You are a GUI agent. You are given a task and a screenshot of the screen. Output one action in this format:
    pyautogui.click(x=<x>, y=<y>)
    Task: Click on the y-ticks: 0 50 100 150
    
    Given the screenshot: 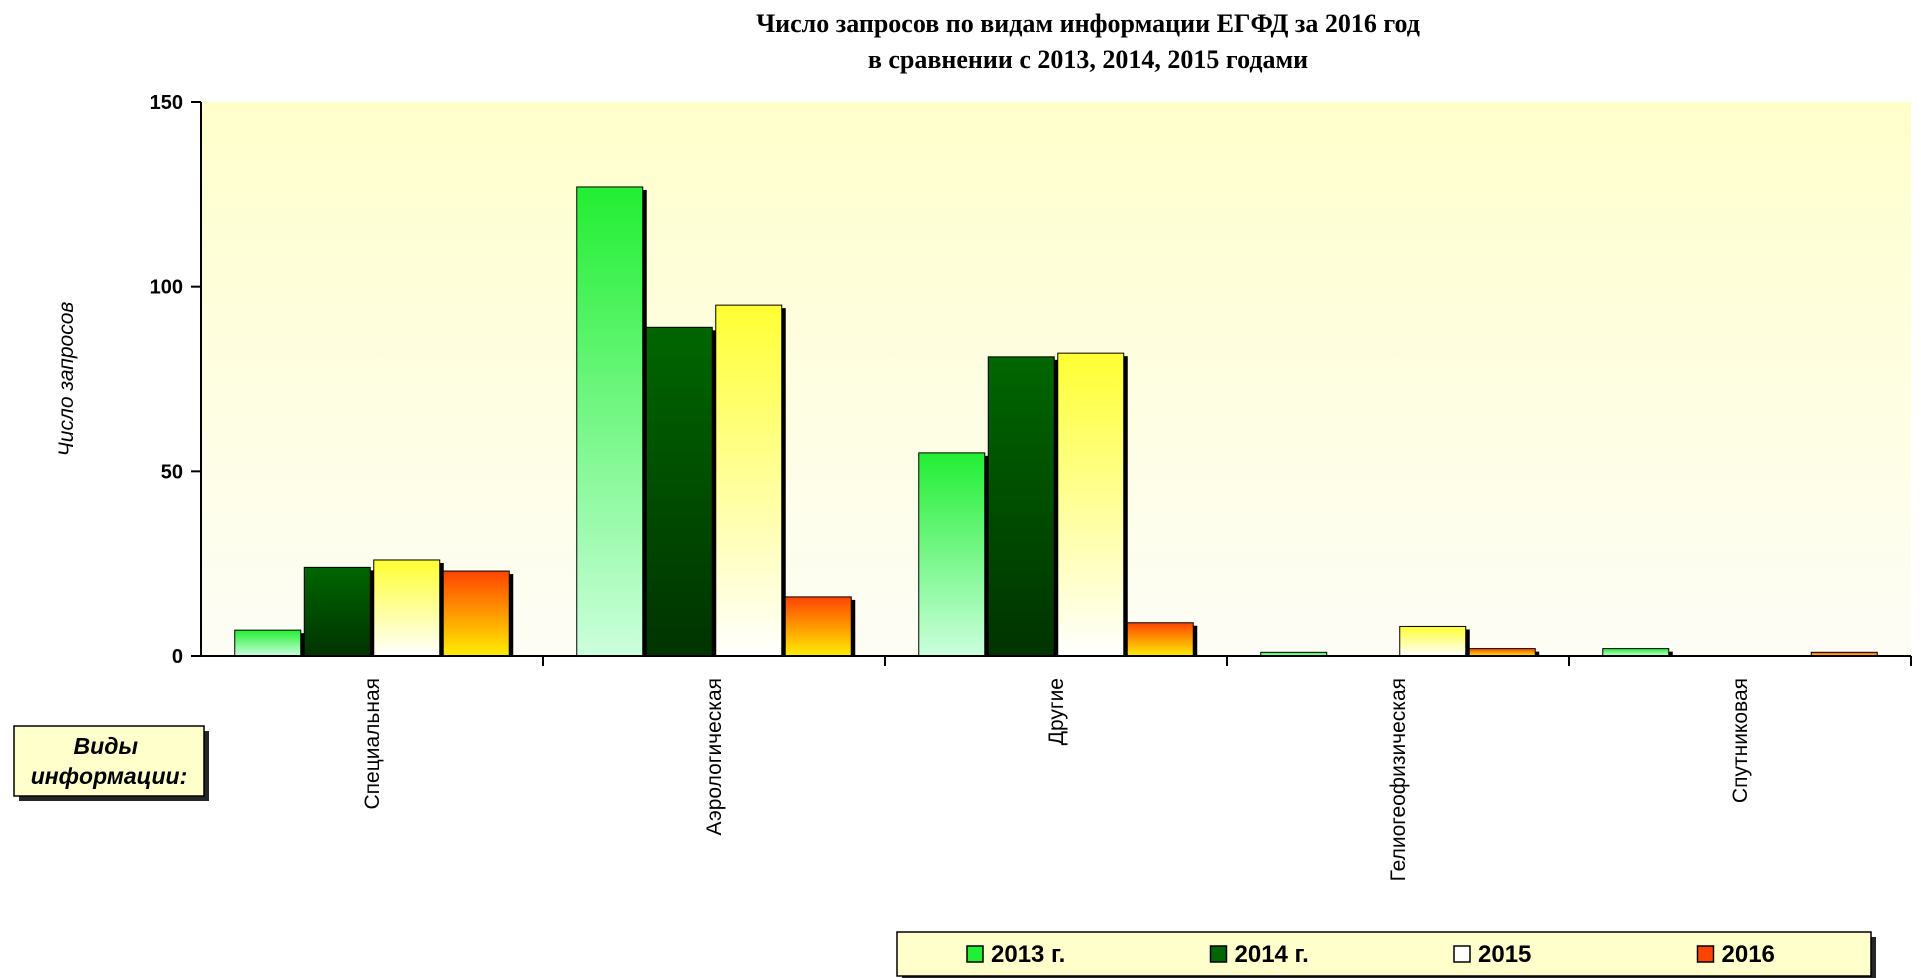 What is the action you would take?
    pyautogui.click(x=175, y=380)
    